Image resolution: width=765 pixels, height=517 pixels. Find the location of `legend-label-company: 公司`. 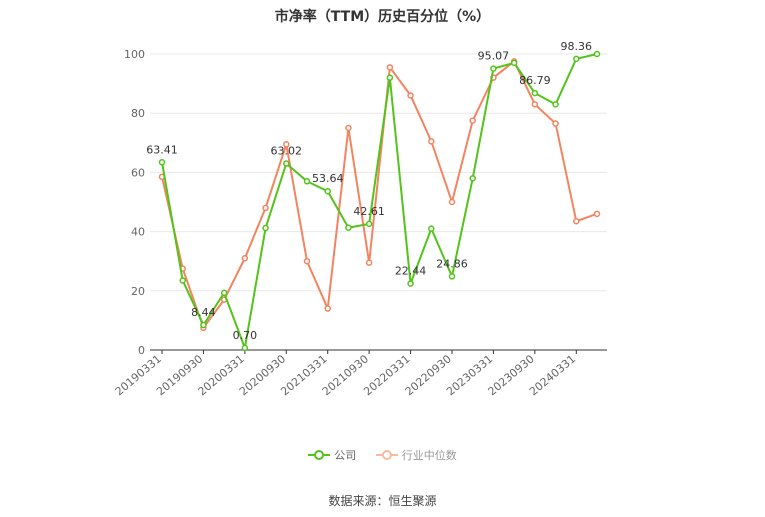

legend-label-company: 公司 is located at coordinates (345, 455).